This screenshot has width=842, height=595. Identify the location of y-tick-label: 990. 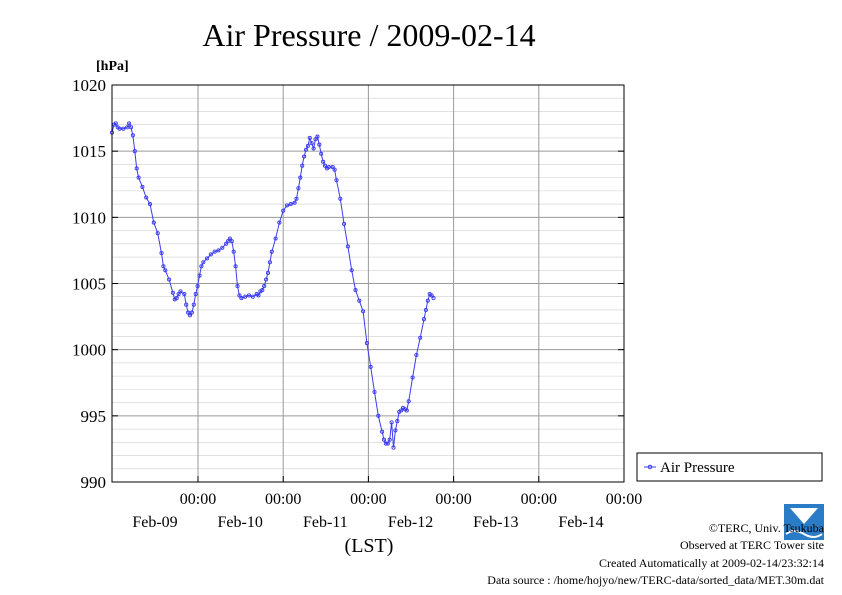
(94, 482).